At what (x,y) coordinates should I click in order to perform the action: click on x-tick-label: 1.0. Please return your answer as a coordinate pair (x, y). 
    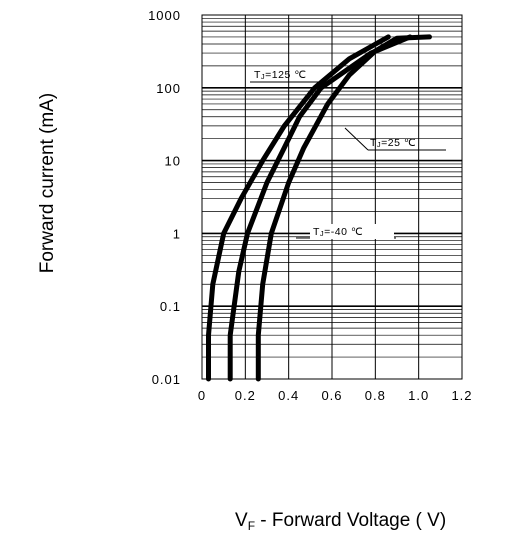
    Looking at the image, I should click on (418, 395).